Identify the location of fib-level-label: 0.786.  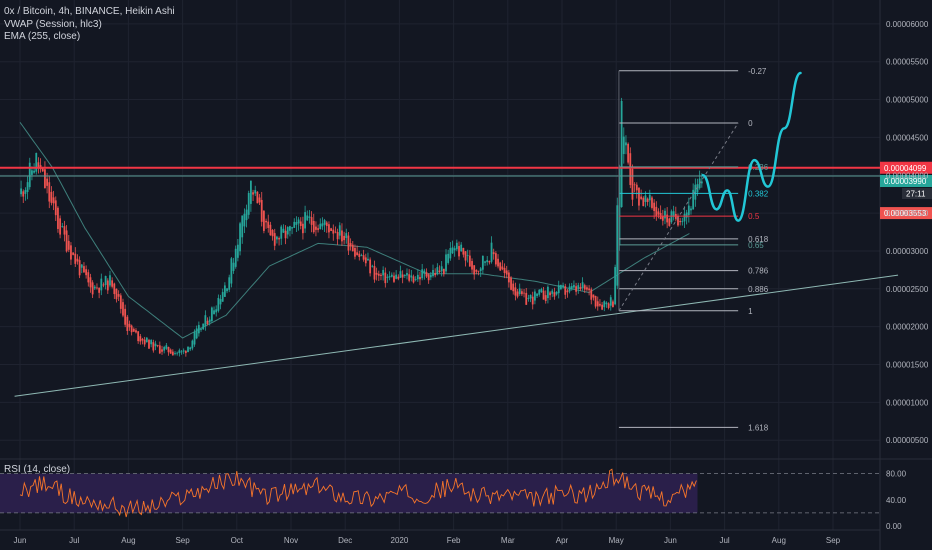
(758, 271).